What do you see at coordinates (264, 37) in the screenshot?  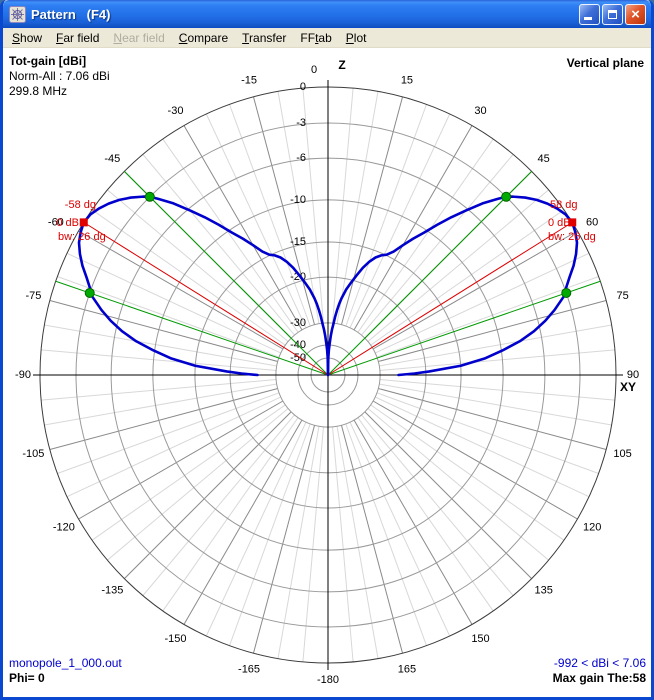 I see `menu-item-transfer: Transfer` at bounding box center [264, 37].